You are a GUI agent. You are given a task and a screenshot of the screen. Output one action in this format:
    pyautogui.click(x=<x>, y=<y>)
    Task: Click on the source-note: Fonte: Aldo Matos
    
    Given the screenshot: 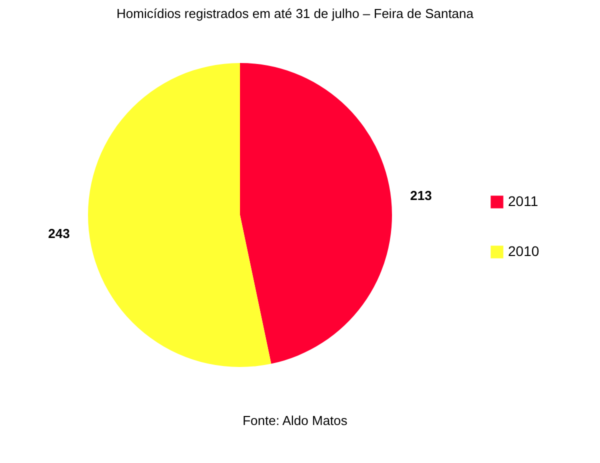 What is the action you would take?
    pyautogui.click(x=295, y=420)
    